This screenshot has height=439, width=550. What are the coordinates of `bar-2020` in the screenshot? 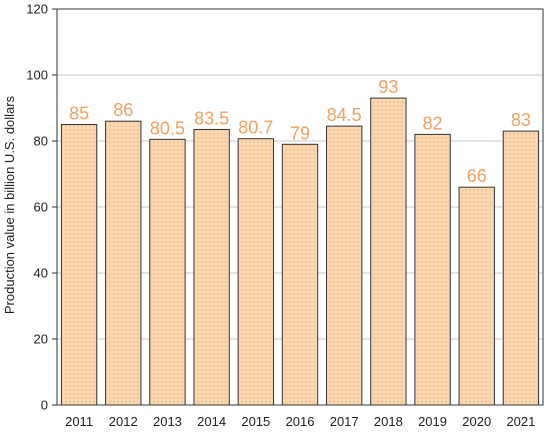 It's located at (476, 296).